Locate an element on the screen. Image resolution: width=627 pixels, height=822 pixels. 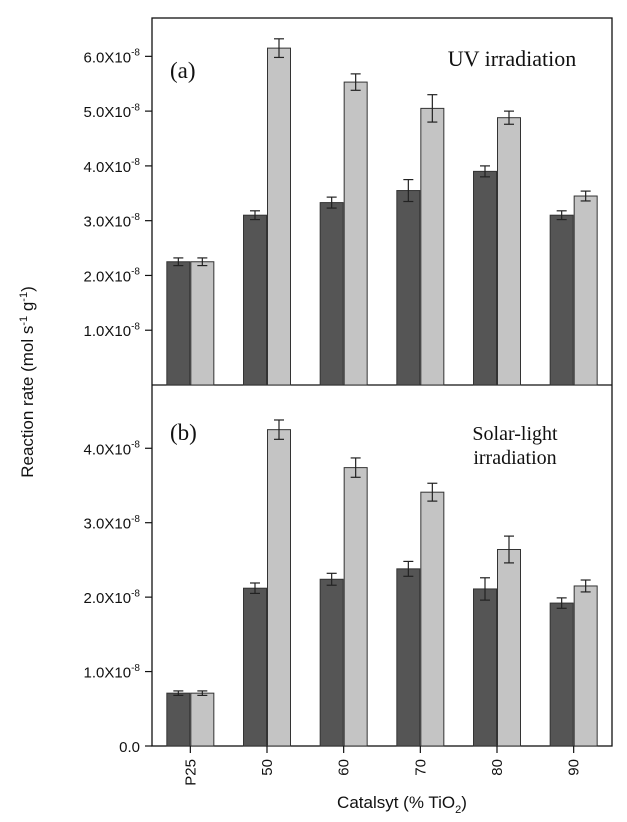
panel-label: (a) is located at coordinates (183, 70).